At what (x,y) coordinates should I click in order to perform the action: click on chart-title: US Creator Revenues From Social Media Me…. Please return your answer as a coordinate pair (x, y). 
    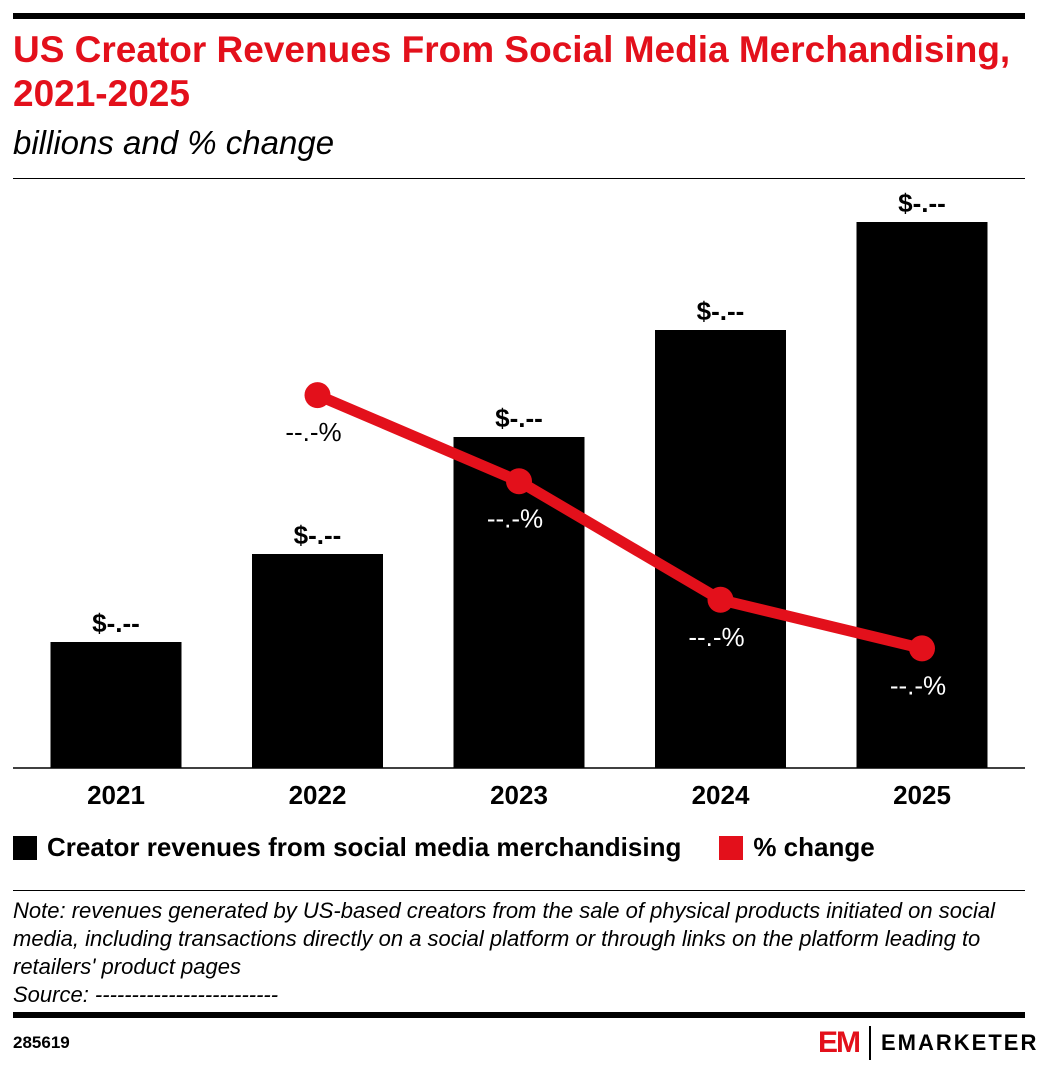
    Looking at the image, I should click on (512, 71).